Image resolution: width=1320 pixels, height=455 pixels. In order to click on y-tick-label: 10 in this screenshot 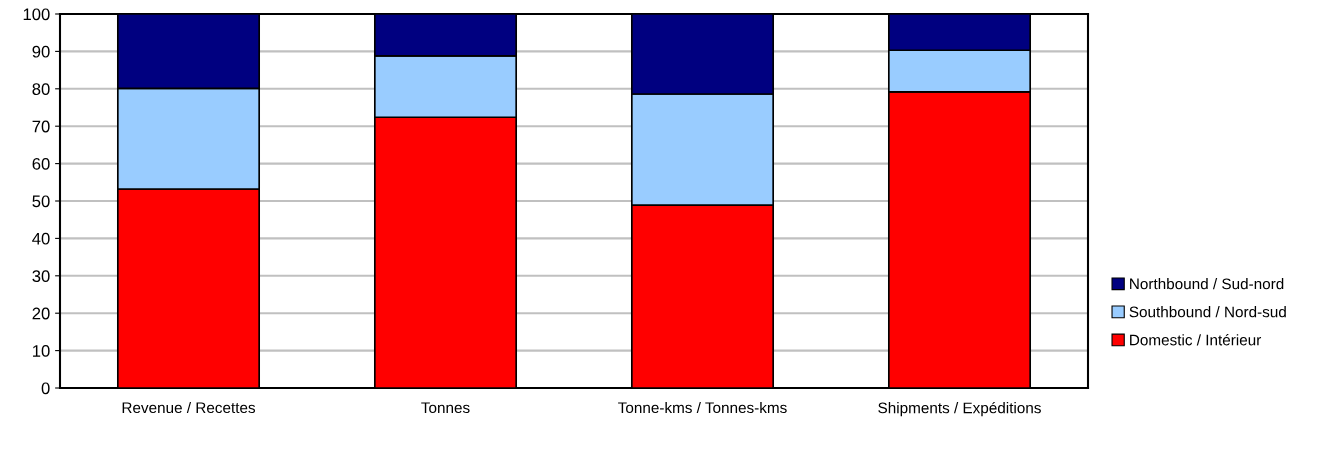, I will do `click(41, 351)`.